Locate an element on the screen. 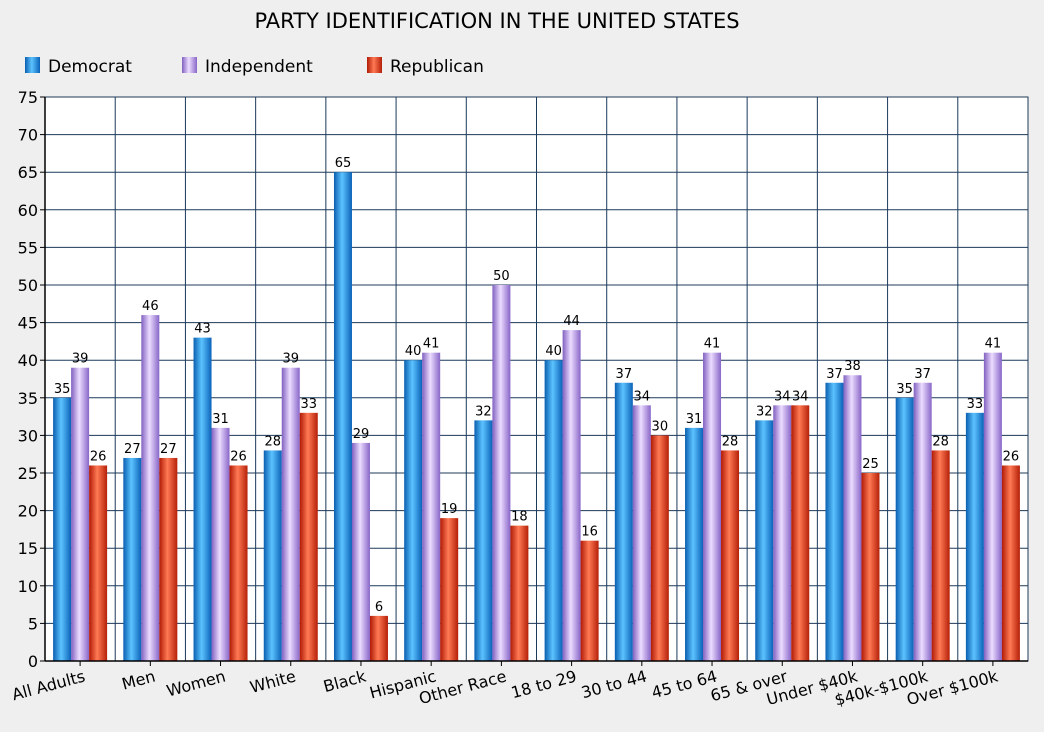 The width and height of the screenshot is (1044, 732). data-label: 38 is located at coordinates (852, 366).